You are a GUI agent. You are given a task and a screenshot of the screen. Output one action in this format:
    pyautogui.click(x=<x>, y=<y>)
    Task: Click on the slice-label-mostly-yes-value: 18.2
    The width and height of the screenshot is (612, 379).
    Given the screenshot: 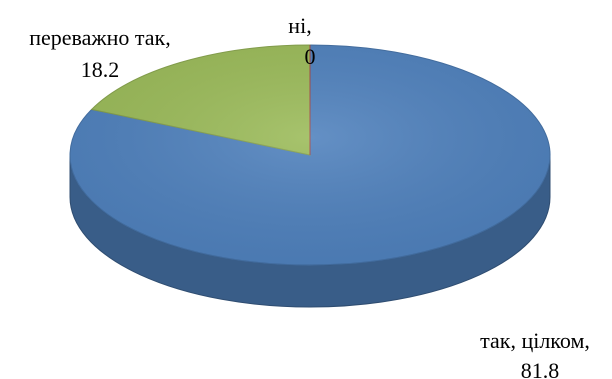 What is the action you would take?
    pyautogui.click(x=100, y=69)
    